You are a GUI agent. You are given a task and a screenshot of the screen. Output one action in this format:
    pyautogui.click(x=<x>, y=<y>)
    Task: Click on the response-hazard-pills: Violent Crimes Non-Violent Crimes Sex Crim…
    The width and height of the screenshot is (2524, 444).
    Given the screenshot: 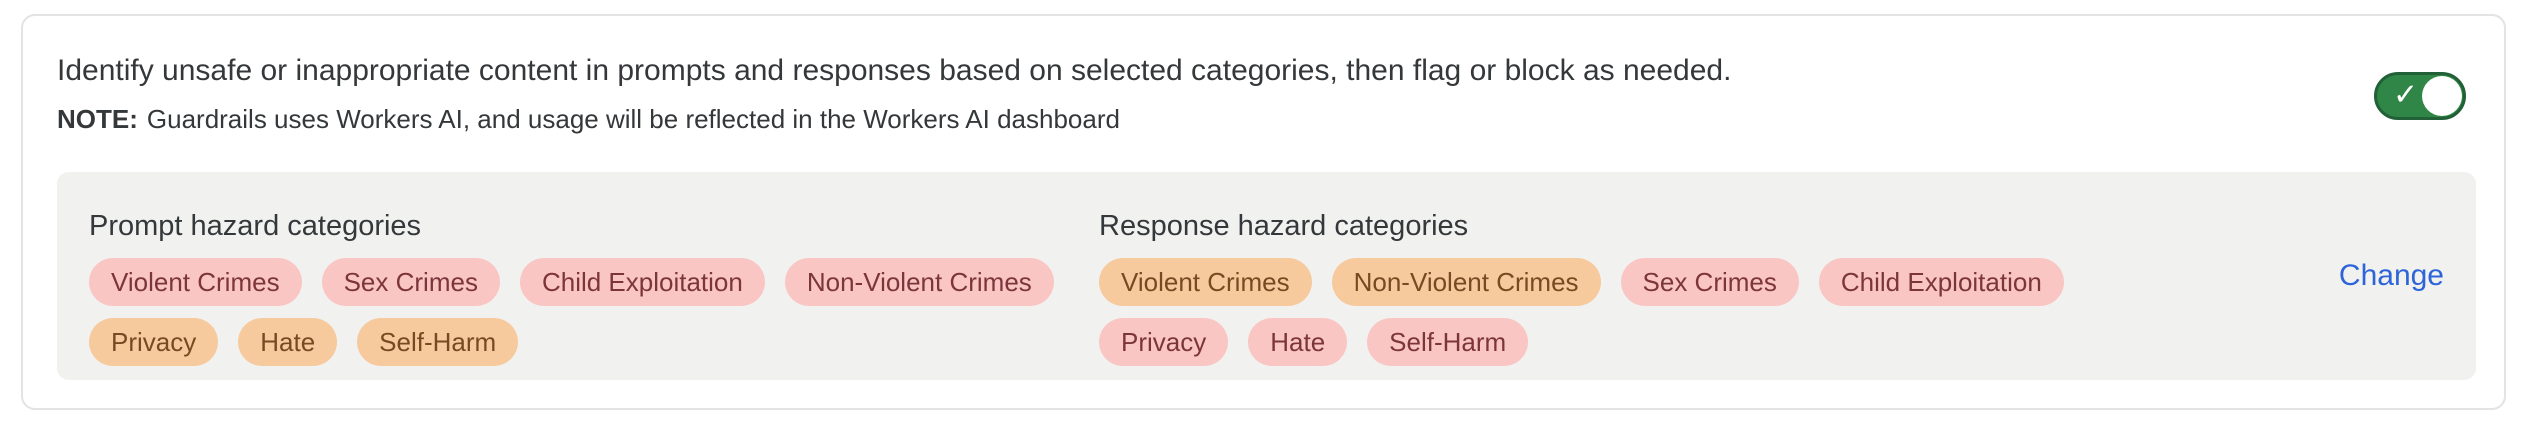 What is the action you would take?
    pyautogui.click(x=1604, y=312)
    